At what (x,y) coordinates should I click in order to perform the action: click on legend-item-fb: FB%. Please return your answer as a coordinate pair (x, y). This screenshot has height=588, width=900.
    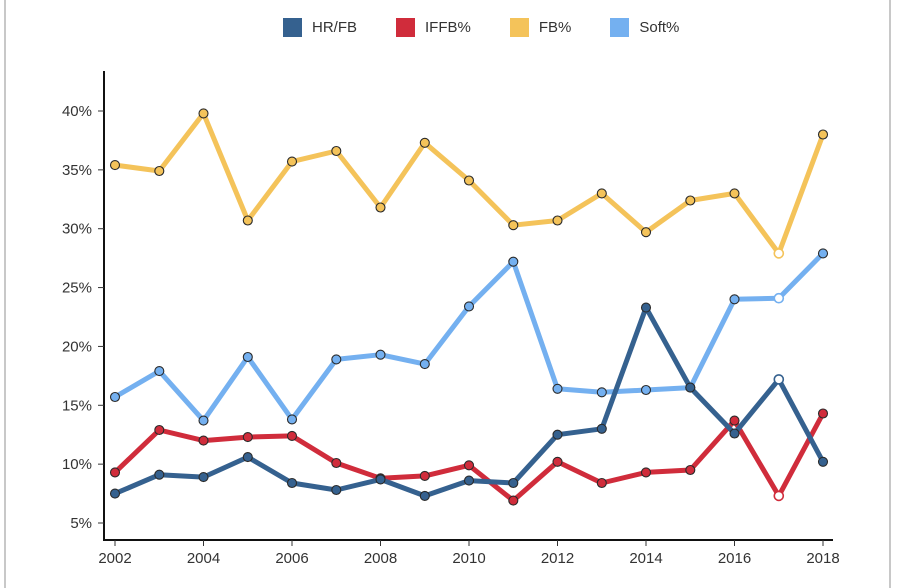
    Looking at the image, I should click on (540, 27).